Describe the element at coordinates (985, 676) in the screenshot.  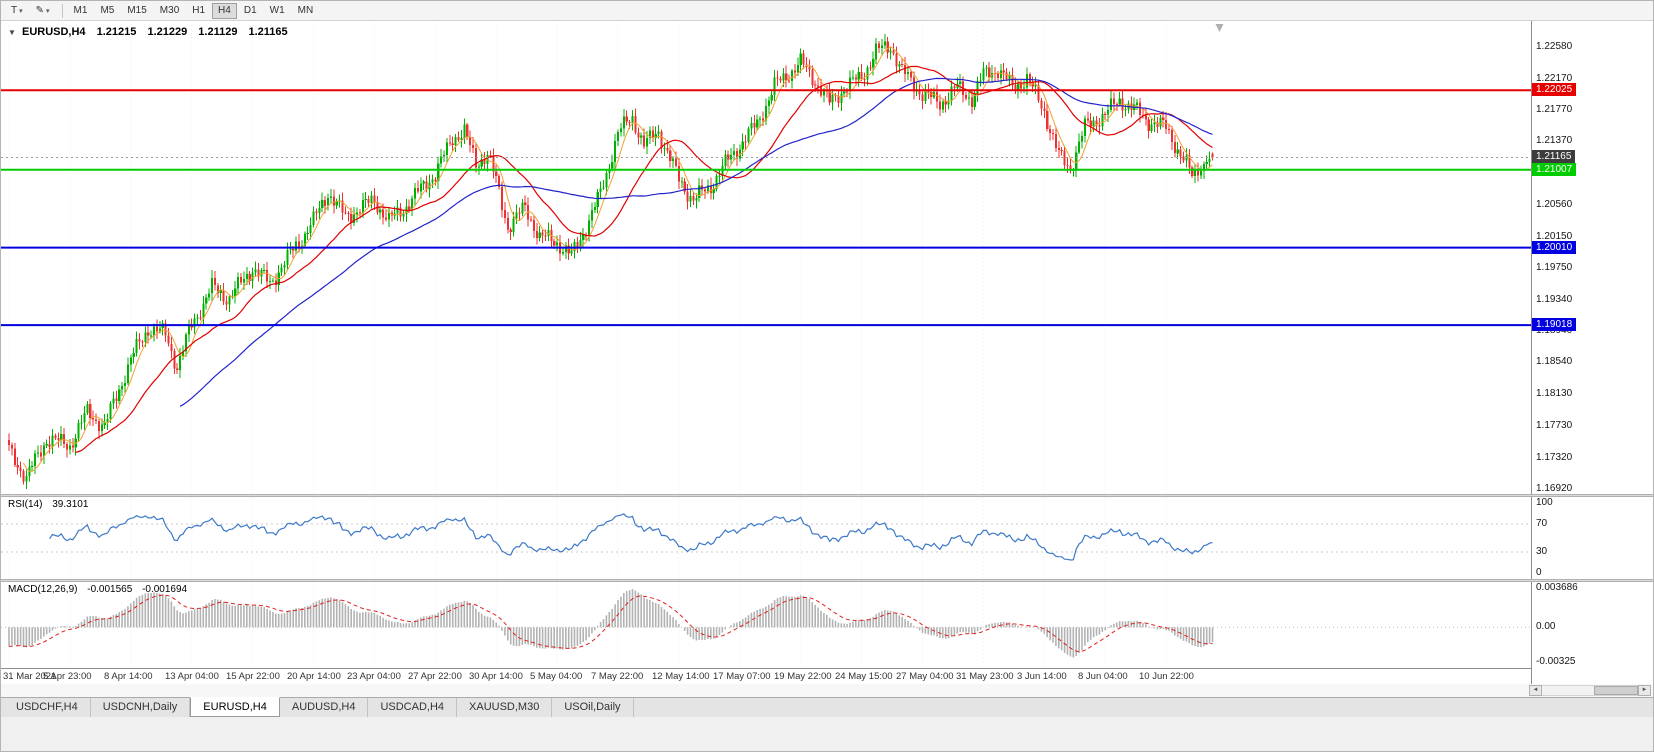
I see `time-axis-label: 31 May 23:00` at that location.